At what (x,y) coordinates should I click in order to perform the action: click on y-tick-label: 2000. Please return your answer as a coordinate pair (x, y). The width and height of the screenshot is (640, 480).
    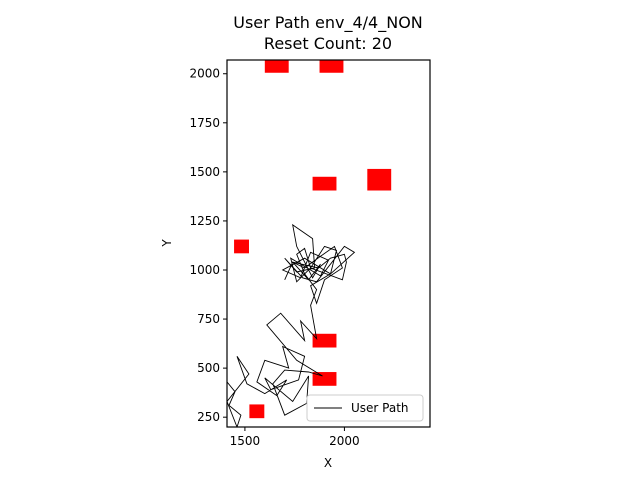
    Looking at the image, I should click on (204, 74).